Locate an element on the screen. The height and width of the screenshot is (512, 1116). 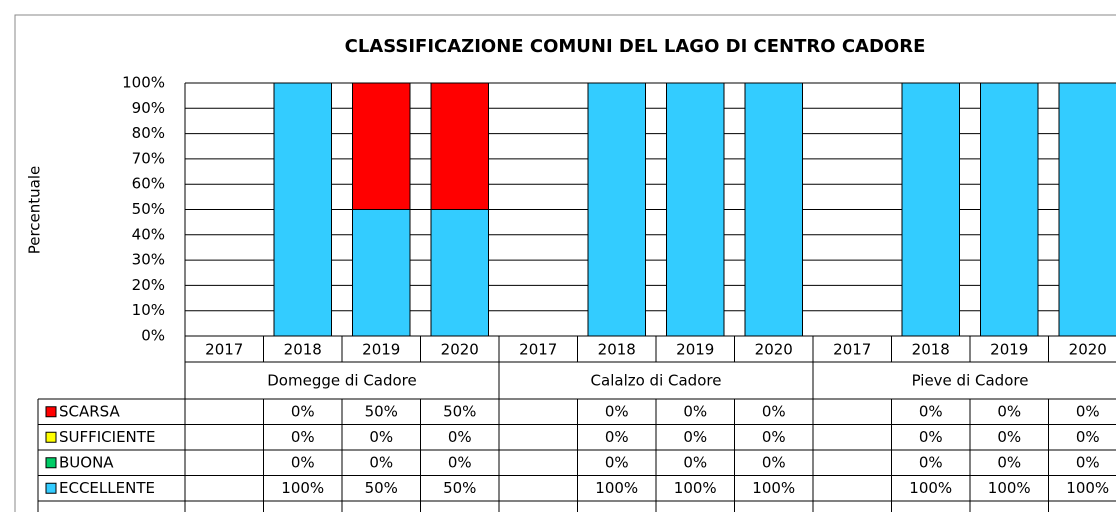
y-tick-label: 0% is located at coordinates (153, 336).